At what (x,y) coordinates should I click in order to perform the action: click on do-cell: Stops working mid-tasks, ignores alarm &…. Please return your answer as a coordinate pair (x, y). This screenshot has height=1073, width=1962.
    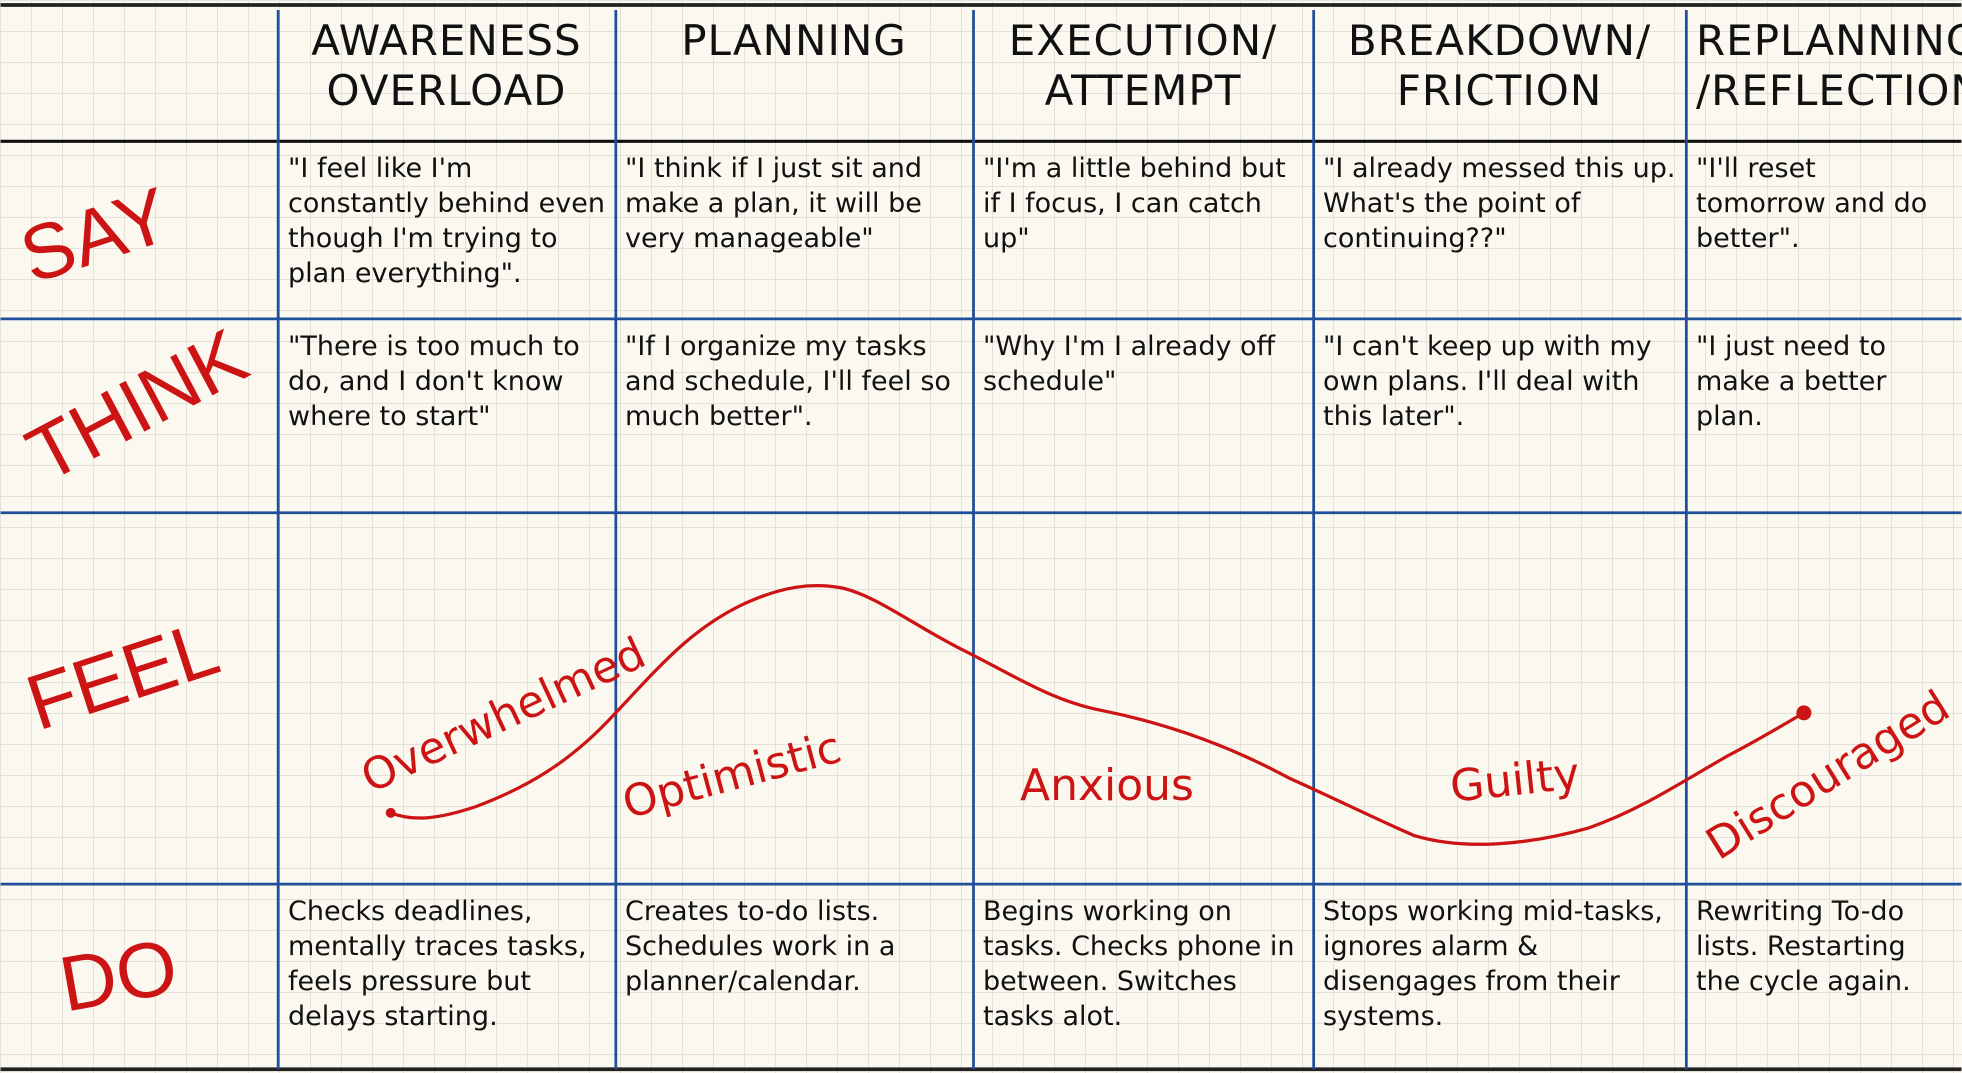
    Looking at the image, I should click on (1493, 964).